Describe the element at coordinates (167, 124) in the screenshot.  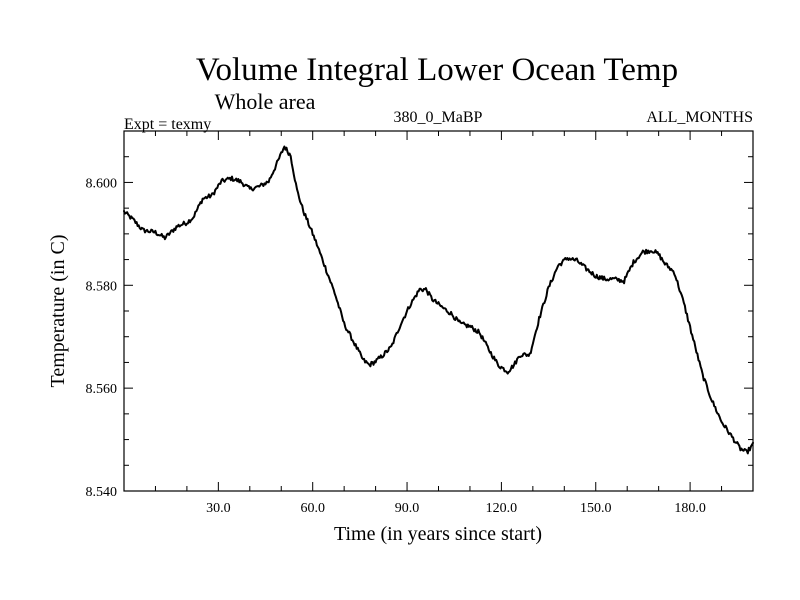
I see `experiment-label: Expt = texmy` at that location.